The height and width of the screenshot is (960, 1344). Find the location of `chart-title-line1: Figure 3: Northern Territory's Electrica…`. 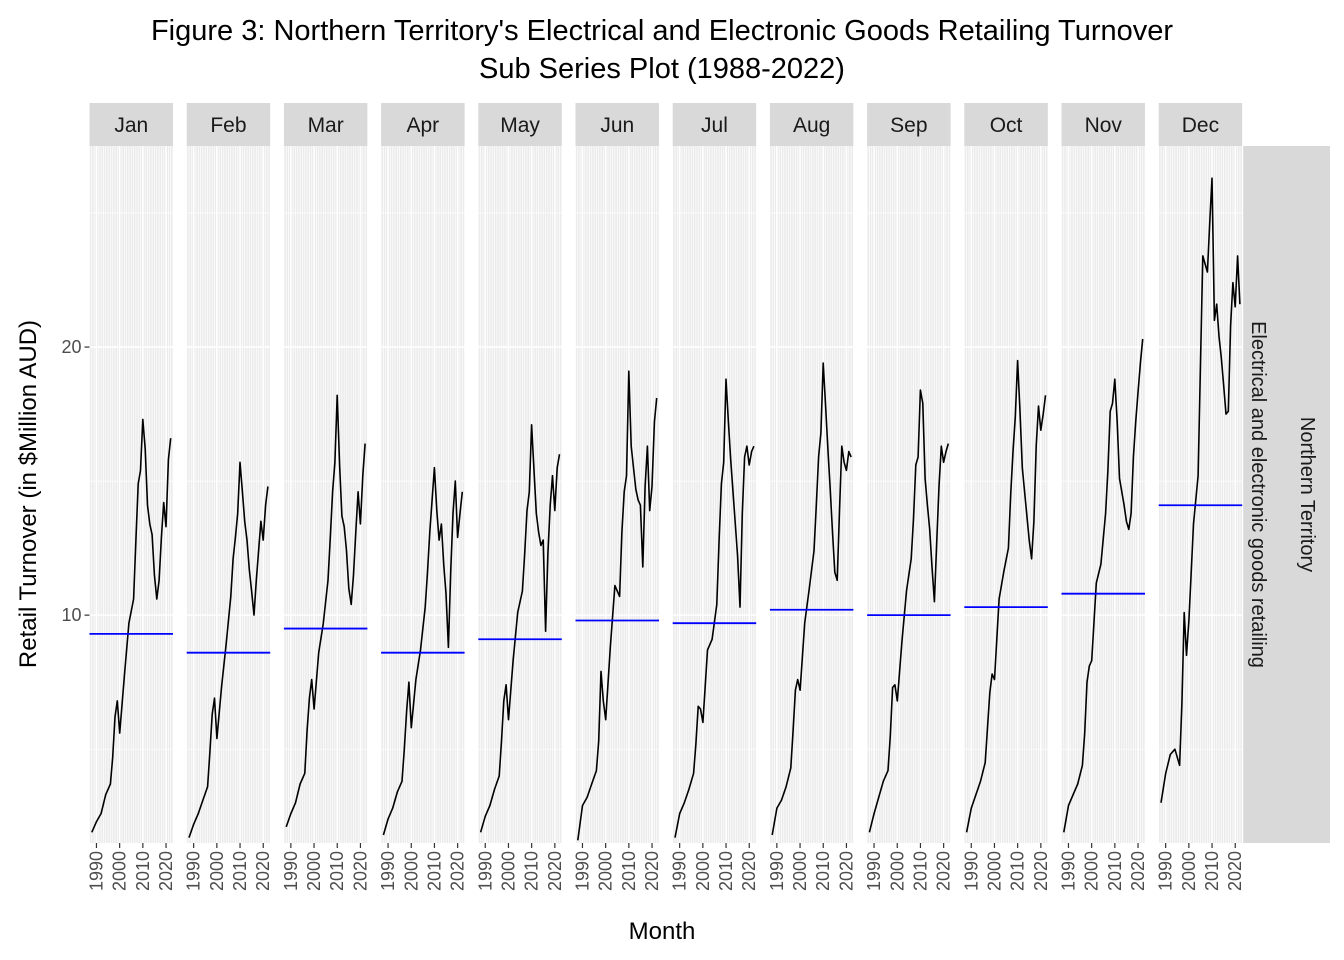

chart-title-line1: Figure 3: Northern Territory's Electrica… is located at coordinates (662, 31).